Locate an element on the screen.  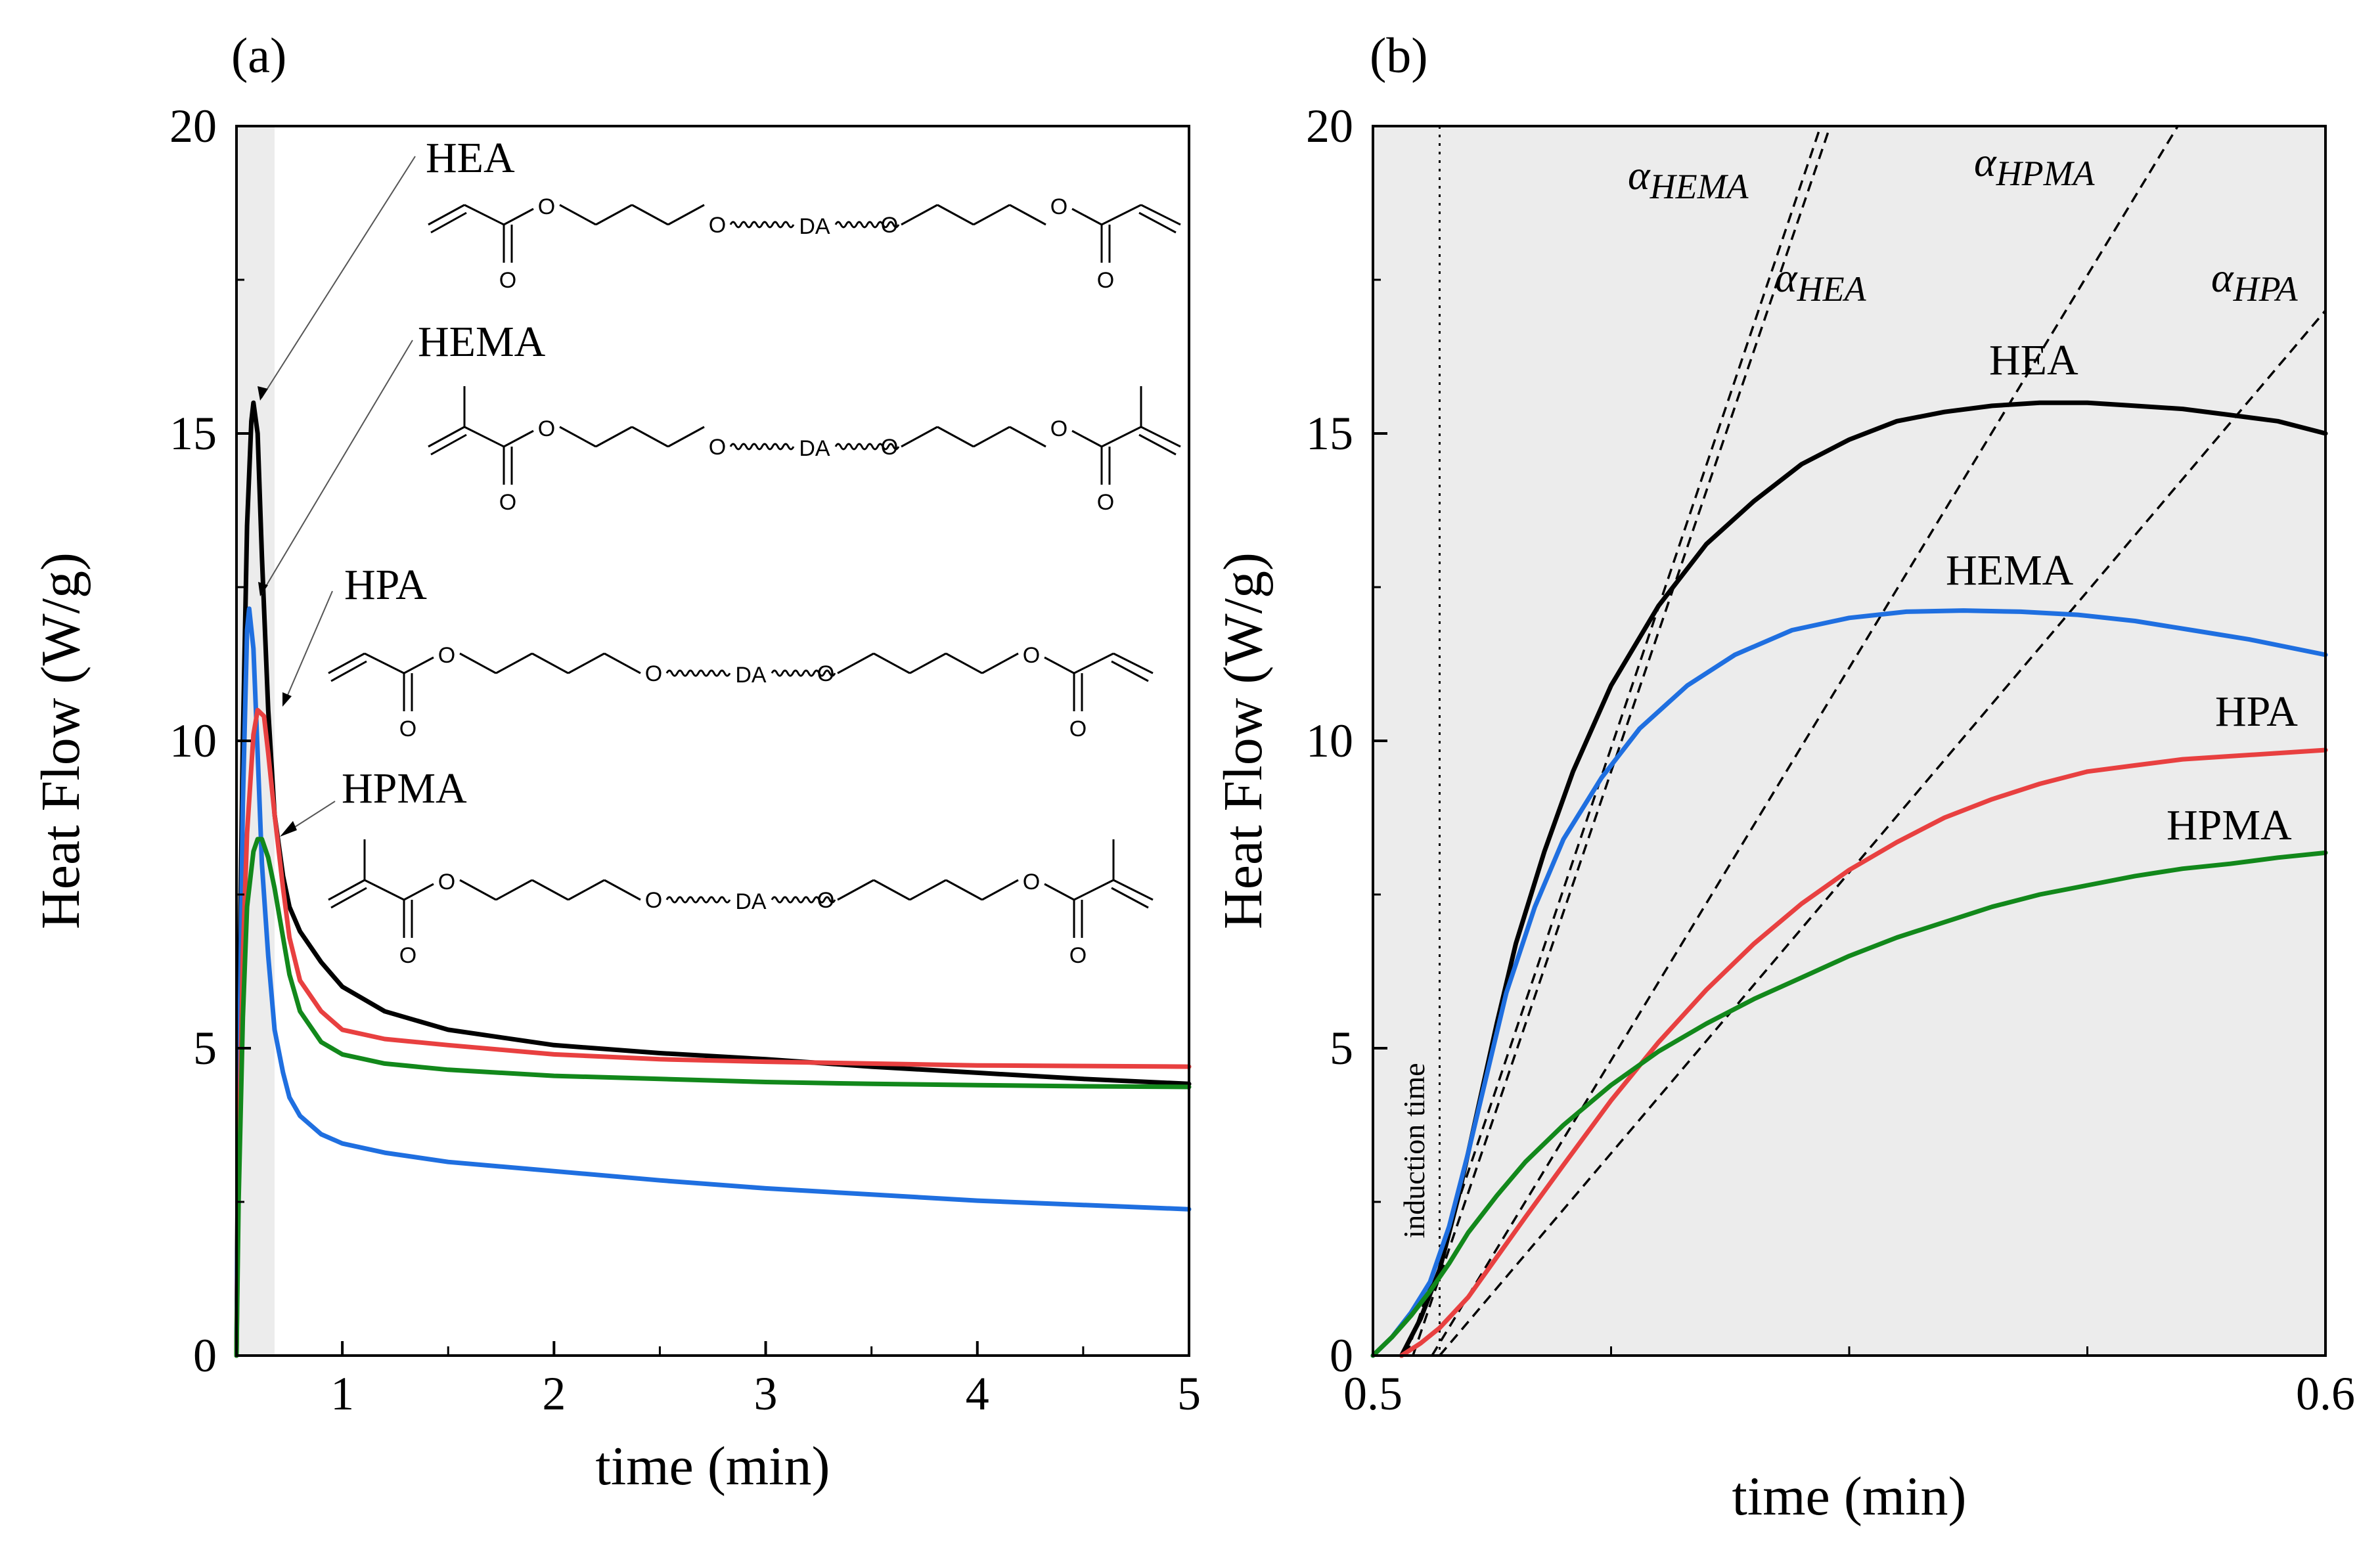
arrowhead-hema is located at coordinates (263, 589).